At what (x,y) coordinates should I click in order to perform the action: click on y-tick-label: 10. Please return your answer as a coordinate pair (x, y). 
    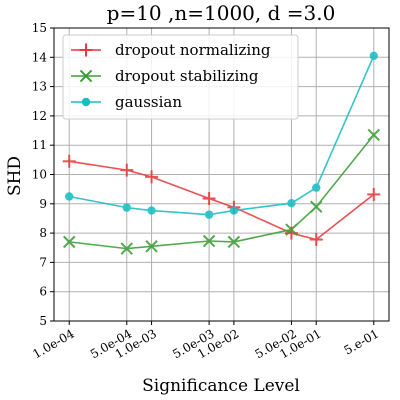
    Looking at the image, I should click on (39, 175).